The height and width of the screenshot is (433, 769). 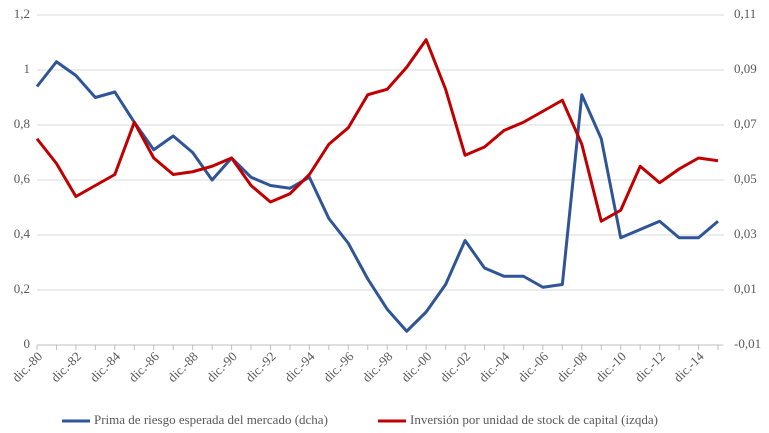 What do you see at coordinates (27, 343) in the screenshot?
I see `y-tick-label: 0` at bounding box center [27, 343].